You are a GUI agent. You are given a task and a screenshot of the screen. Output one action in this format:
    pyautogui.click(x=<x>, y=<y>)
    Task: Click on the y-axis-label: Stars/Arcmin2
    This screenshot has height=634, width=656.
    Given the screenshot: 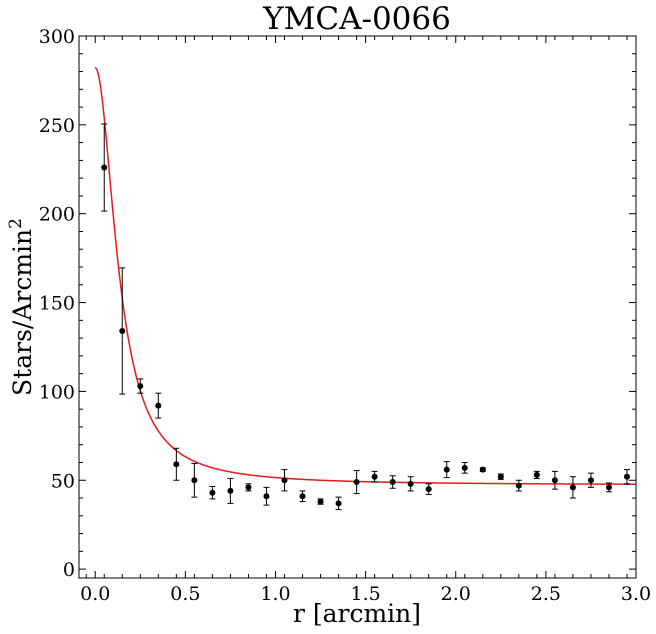 What is the action you would take?
    pyautogui.click(x=21, y=307)
    